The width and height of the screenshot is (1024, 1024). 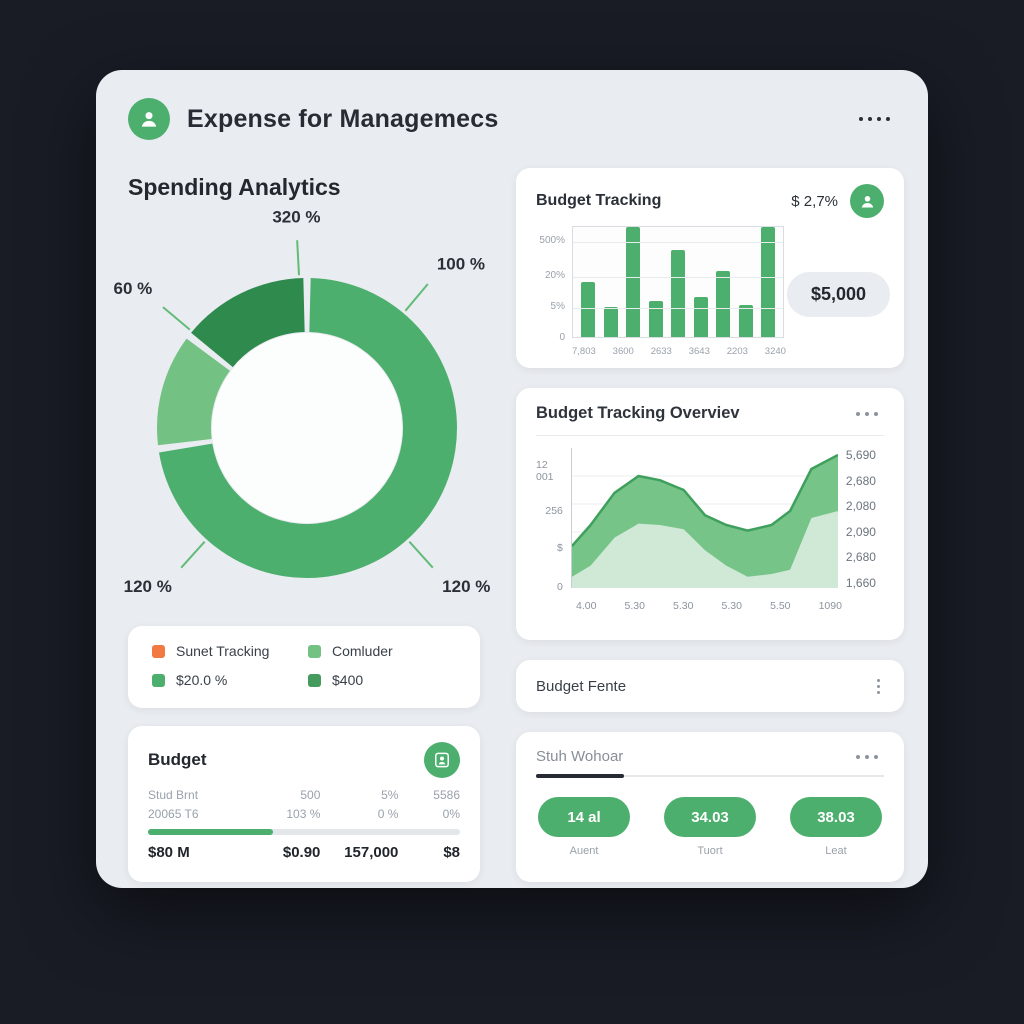 I want to click on area-chart-left-axis: 12 001 256 $0, so click(x=553, y=520).